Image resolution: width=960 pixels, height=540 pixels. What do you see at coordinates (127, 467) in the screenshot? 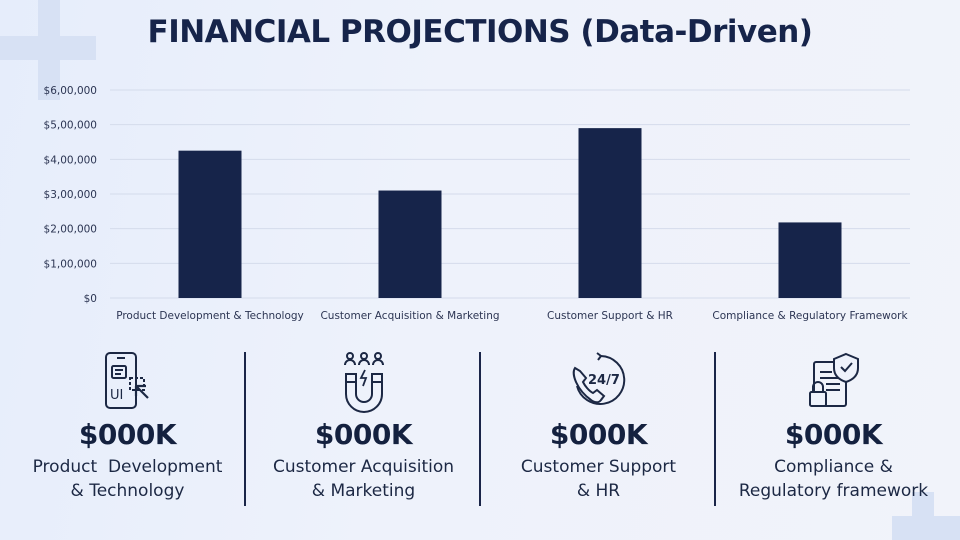
I see `card-label-line: Product Development` at bounding box center [127, 467].